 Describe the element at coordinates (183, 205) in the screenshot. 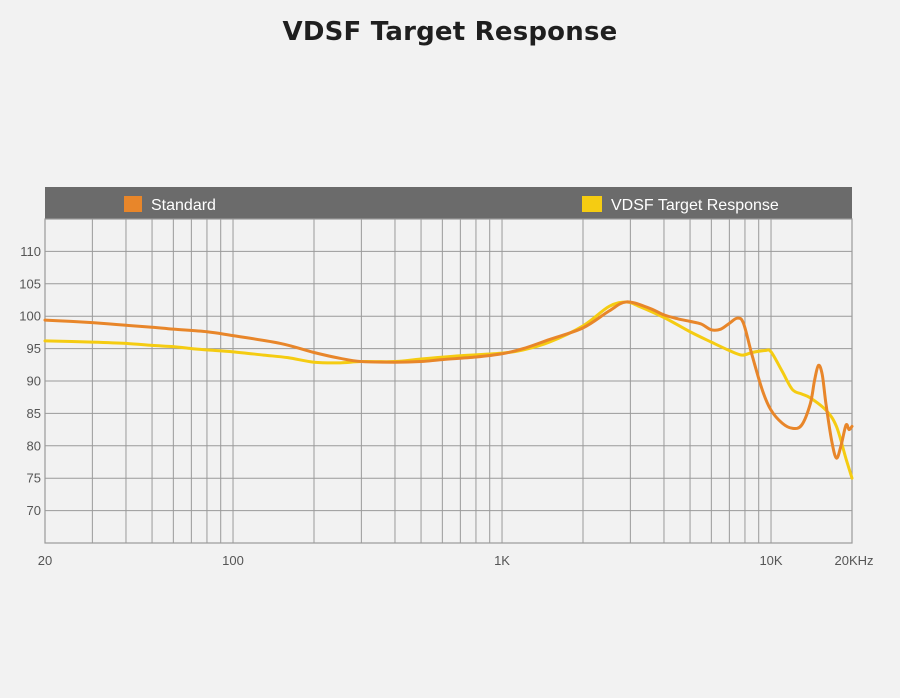

I see `legend-label-standard: Standard` at that location.